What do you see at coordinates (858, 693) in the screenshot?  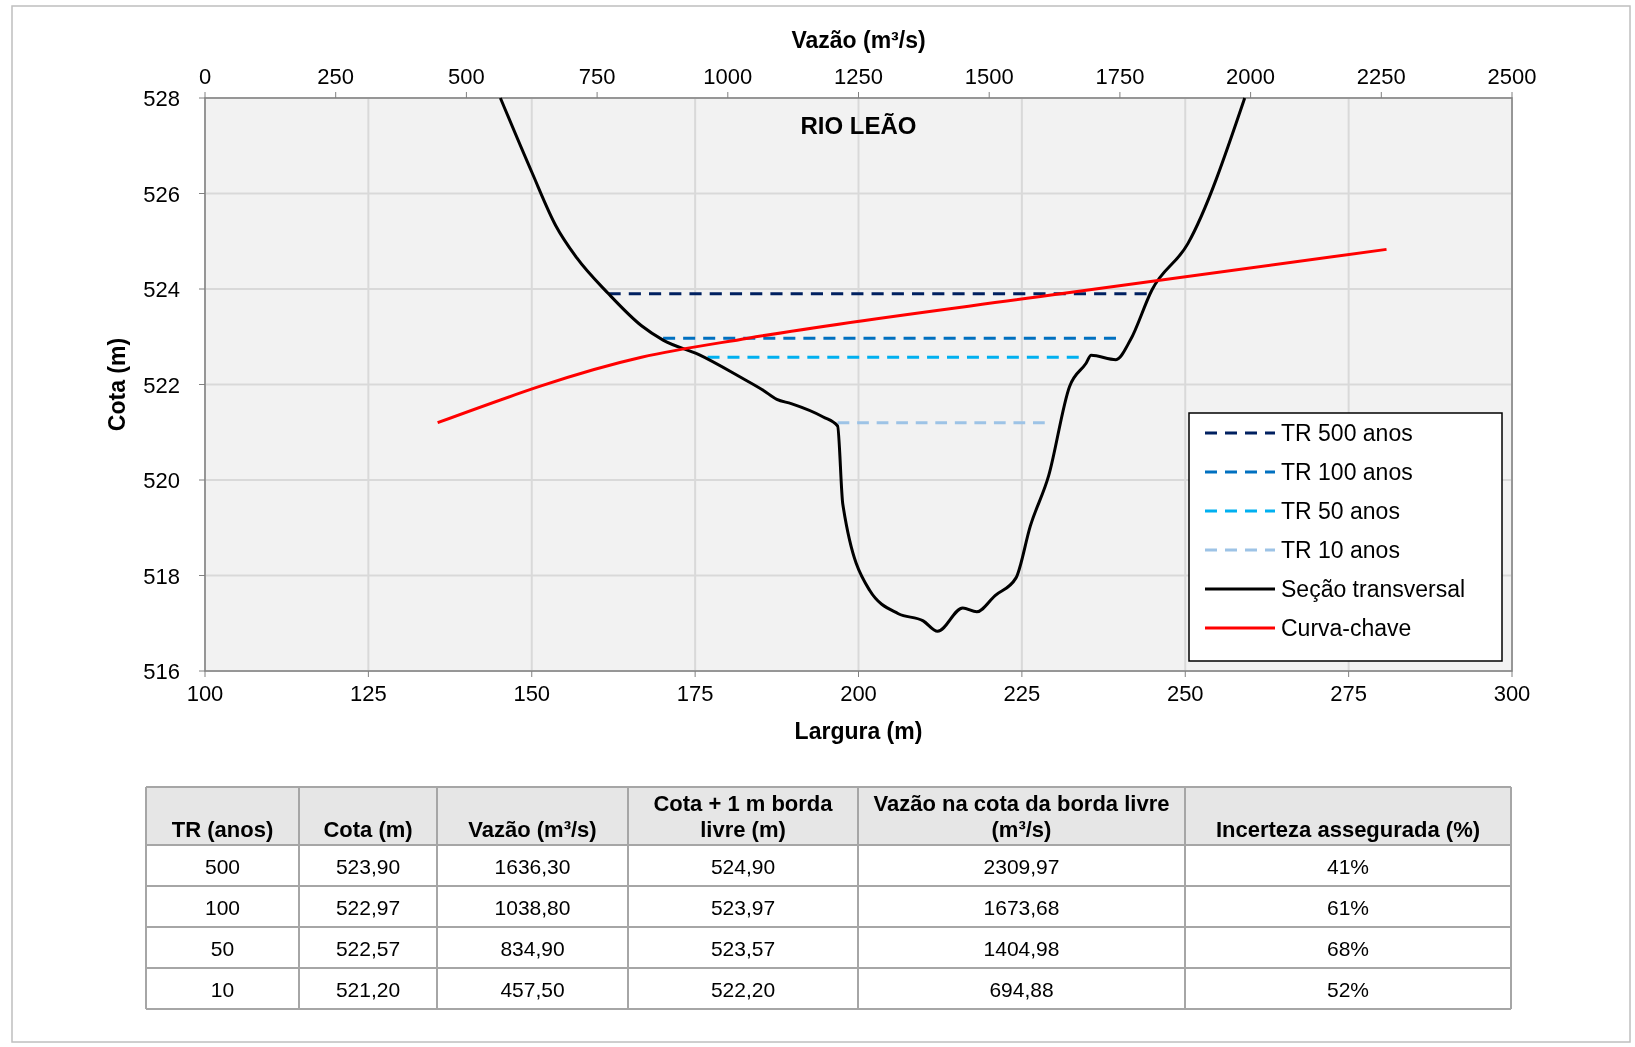 I see `x-tick-label: 200` at bounding box center [858, 693].